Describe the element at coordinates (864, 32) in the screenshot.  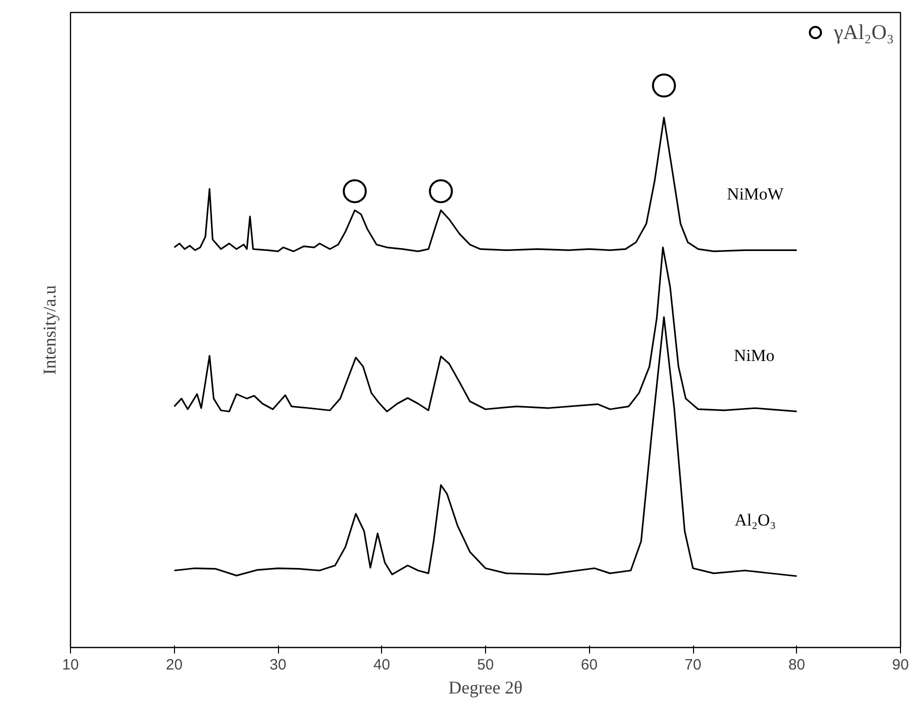
I see `legend-label: γAl₂O₃` at that location.